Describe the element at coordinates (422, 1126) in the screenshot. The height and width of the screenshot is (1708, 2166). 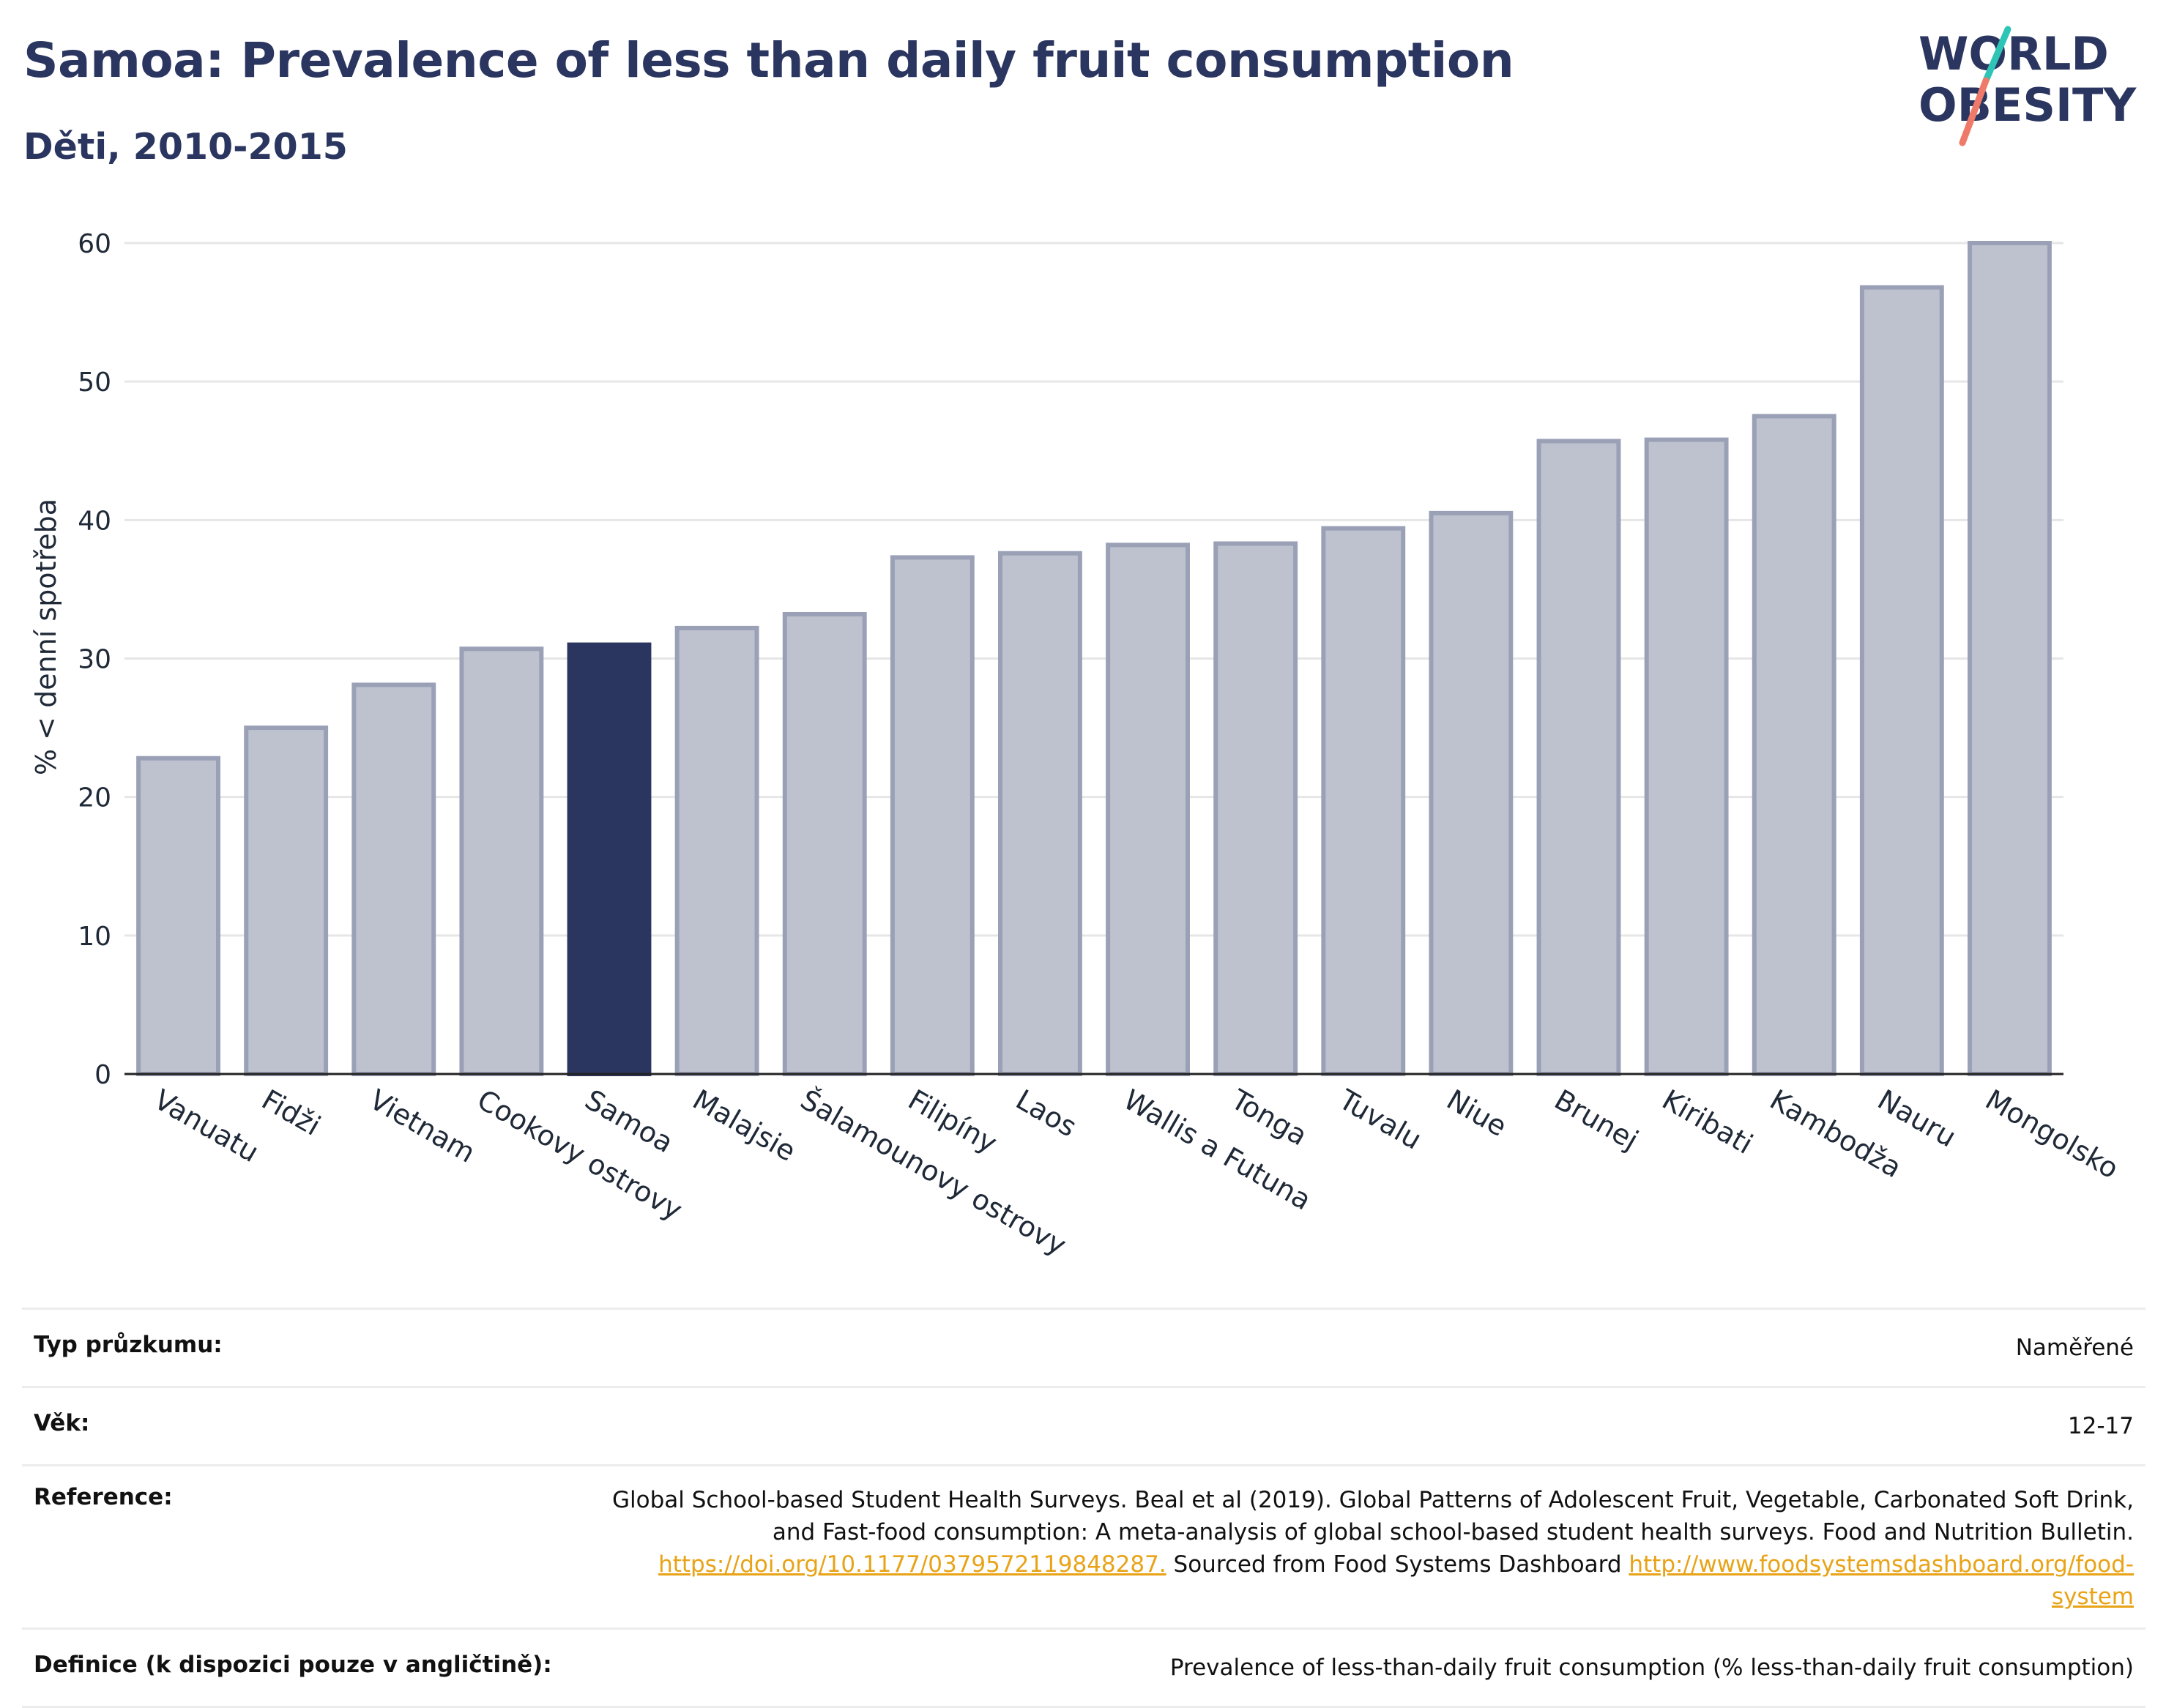
I see `x-tick-label: Vietnam` at that location.